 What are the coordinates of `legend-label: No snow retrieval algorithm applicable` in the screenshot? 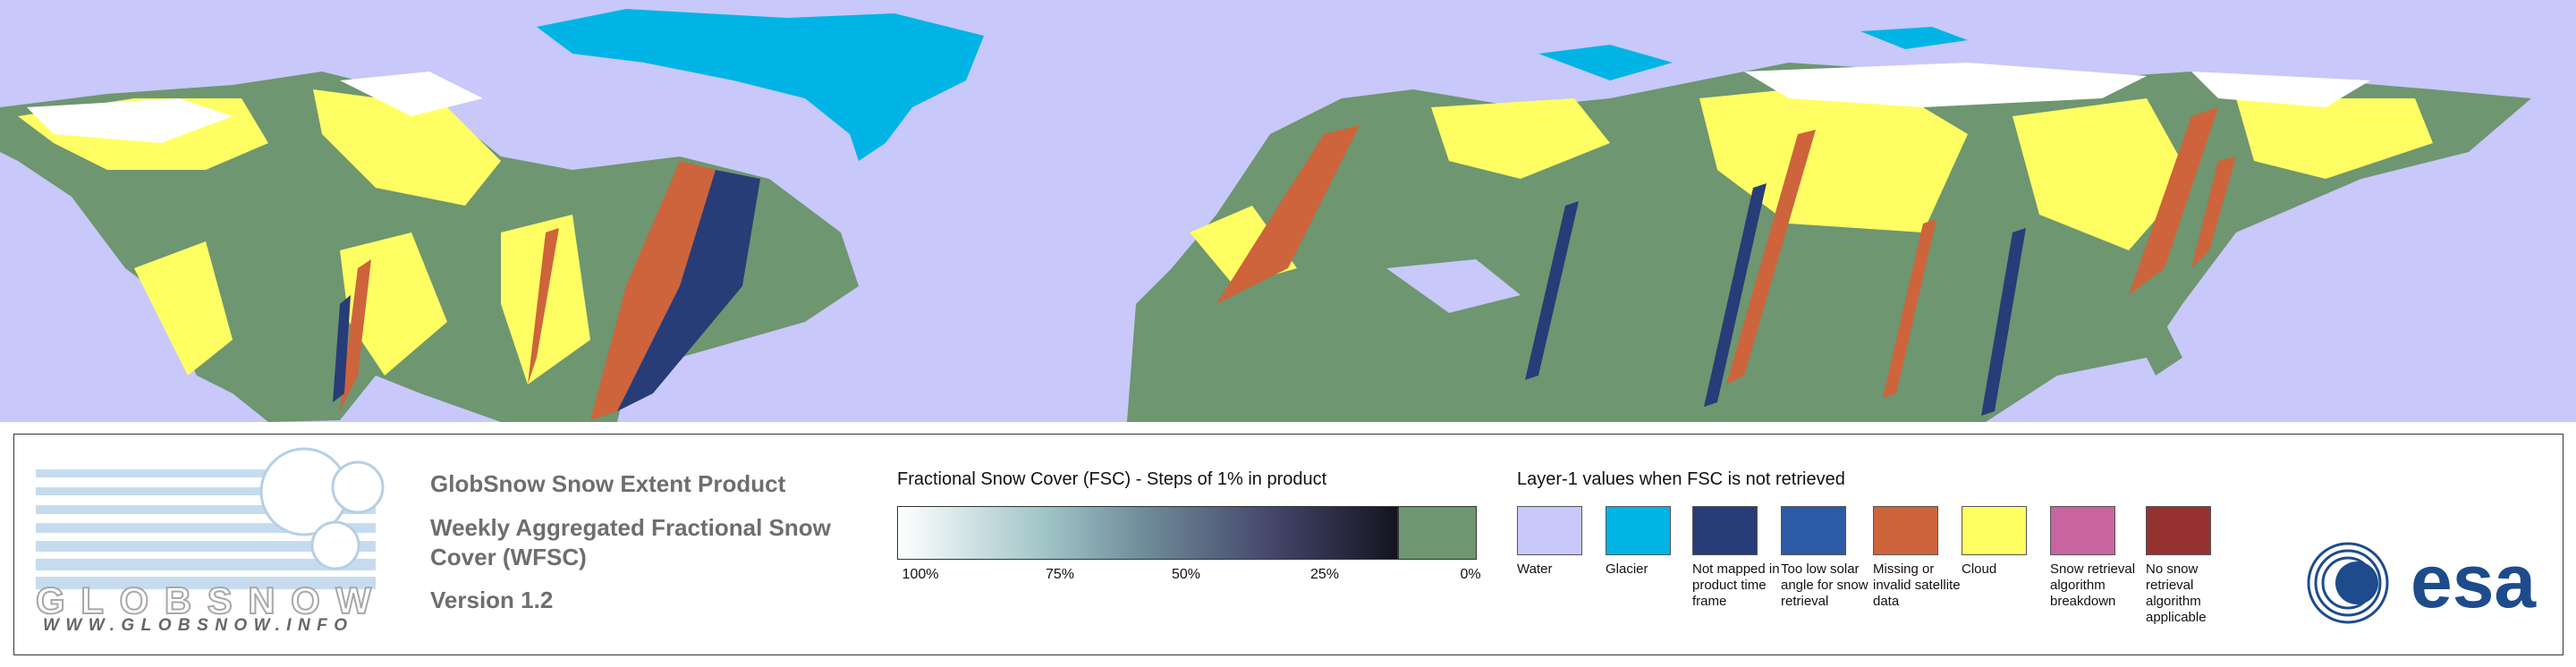 It's located at (2176, 593).